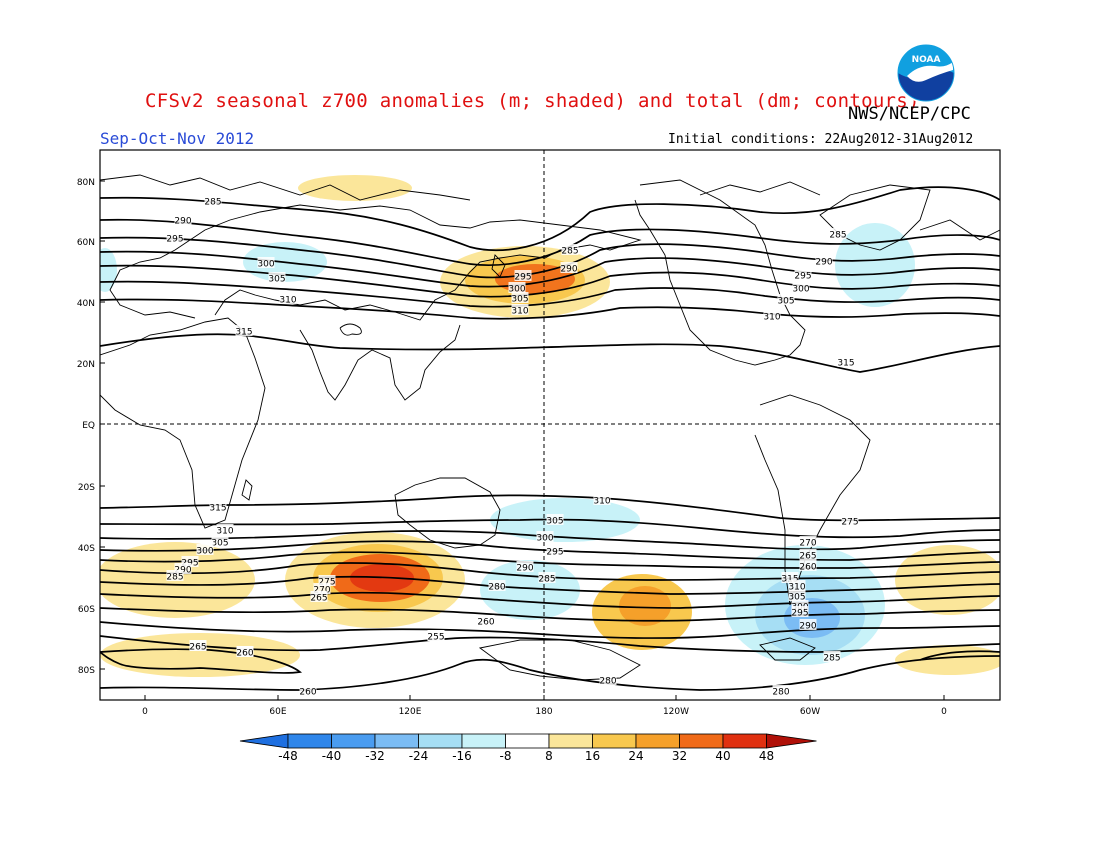 The width and height of the screenshot is (1100, 850). What do you see at coordinates (88, 426) in the screenshot?
I see `lat-label: EQ` at bounding box center [88, 426].